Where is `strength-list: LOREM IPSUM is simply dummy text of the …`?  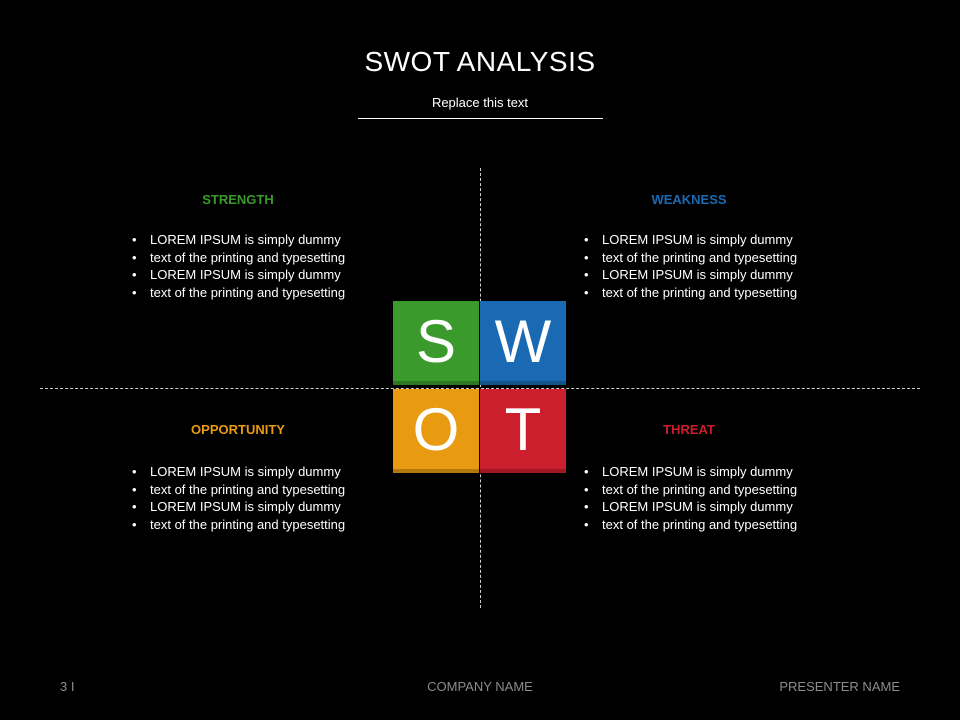
strength-list: LOREM IPSUM is simply dummy text of the … is located at coordinates (252, 266).